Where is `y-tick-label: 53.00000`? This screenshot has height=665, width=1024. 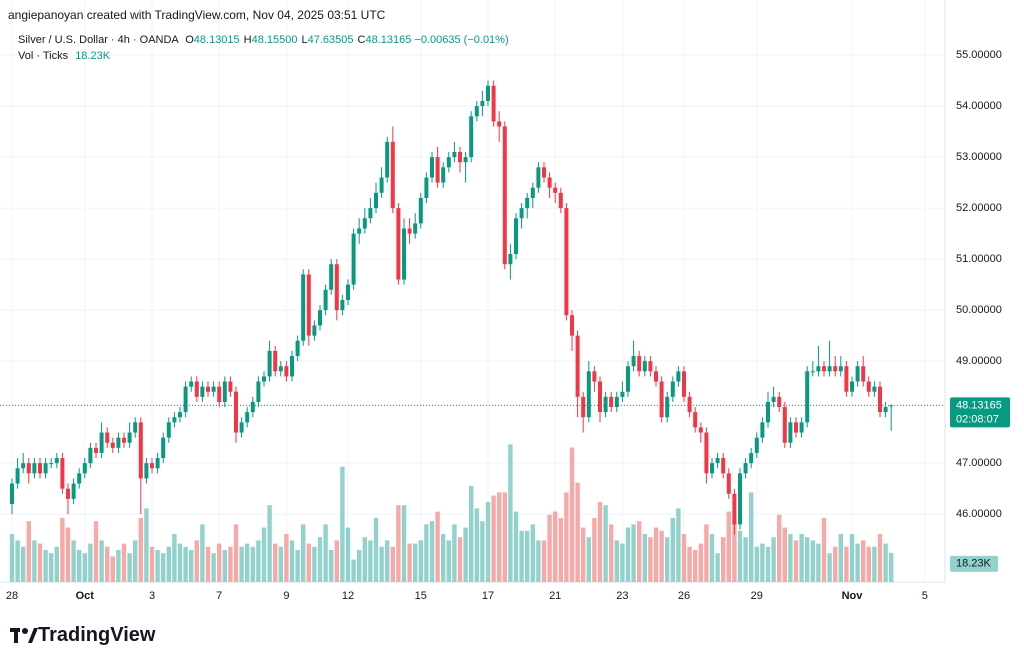 y-tick-label: 53.00000 is located at coordinates (979, 157).